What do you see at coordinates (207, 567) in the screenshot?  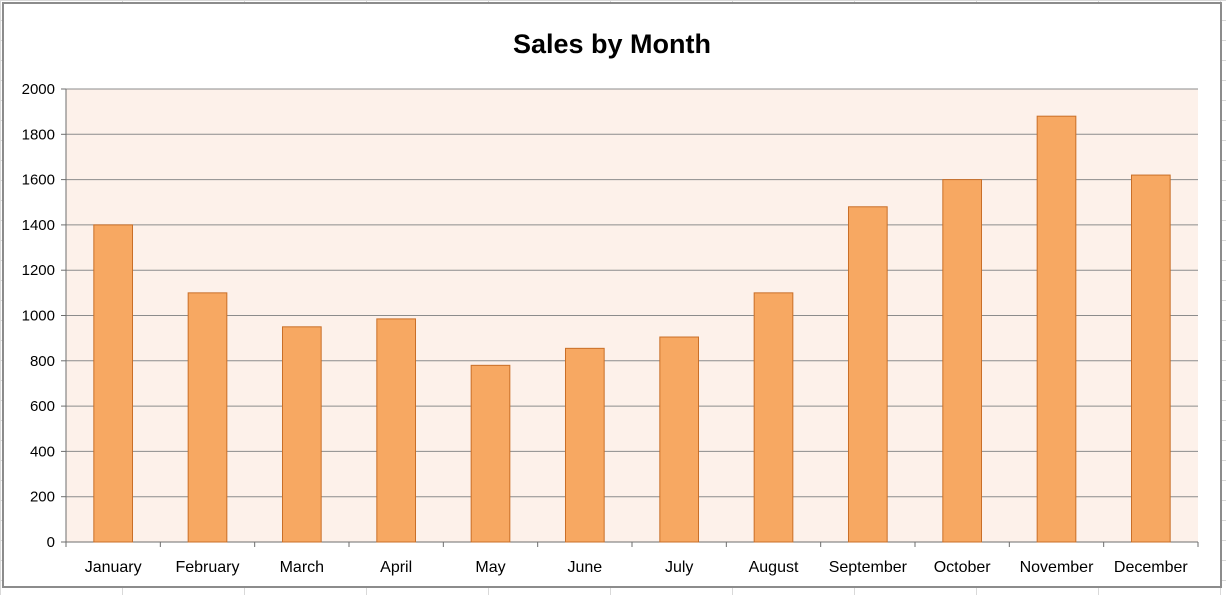 I see `x-tick-label: February` at bounding box center [207, 567].